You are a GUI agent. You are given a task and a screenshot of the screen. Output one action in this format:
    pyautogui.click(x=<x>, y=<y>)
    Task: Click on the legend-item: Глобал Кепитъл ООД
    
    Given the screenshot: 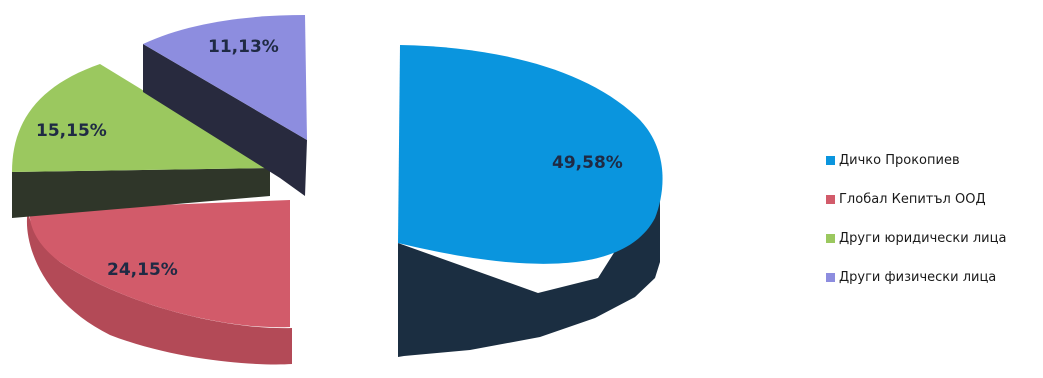 What is the action you would take?
    pyautogui.click(x=916, y=199)
    